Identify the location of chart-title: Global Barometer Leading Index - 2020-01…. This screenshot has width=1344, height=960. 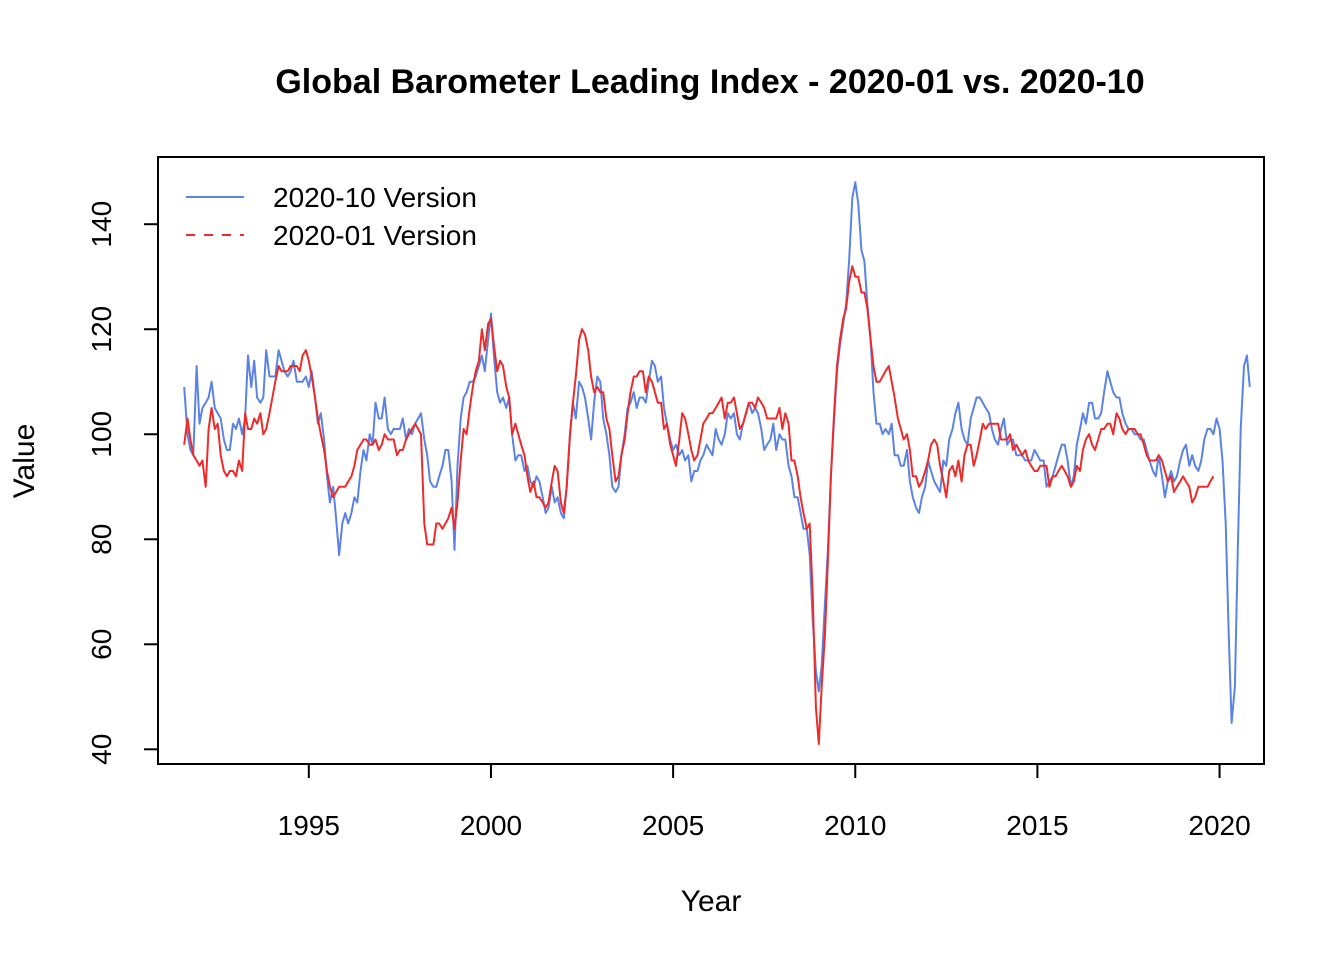
(709, 82).